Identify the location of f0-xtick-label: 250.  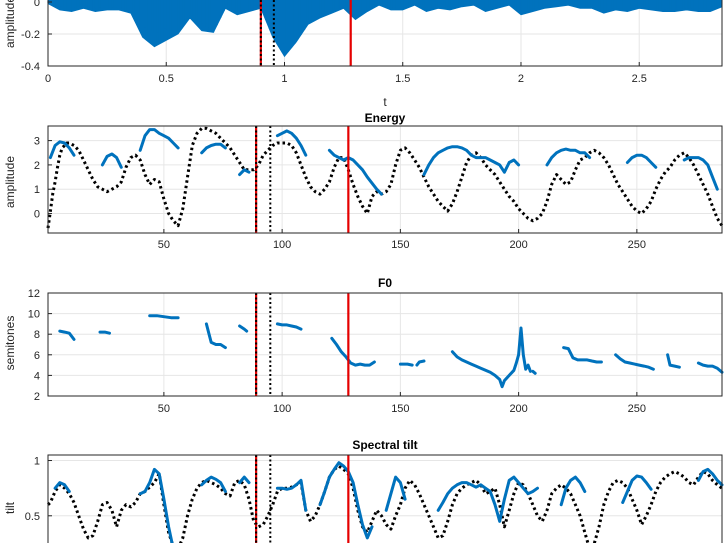
(637, 409).